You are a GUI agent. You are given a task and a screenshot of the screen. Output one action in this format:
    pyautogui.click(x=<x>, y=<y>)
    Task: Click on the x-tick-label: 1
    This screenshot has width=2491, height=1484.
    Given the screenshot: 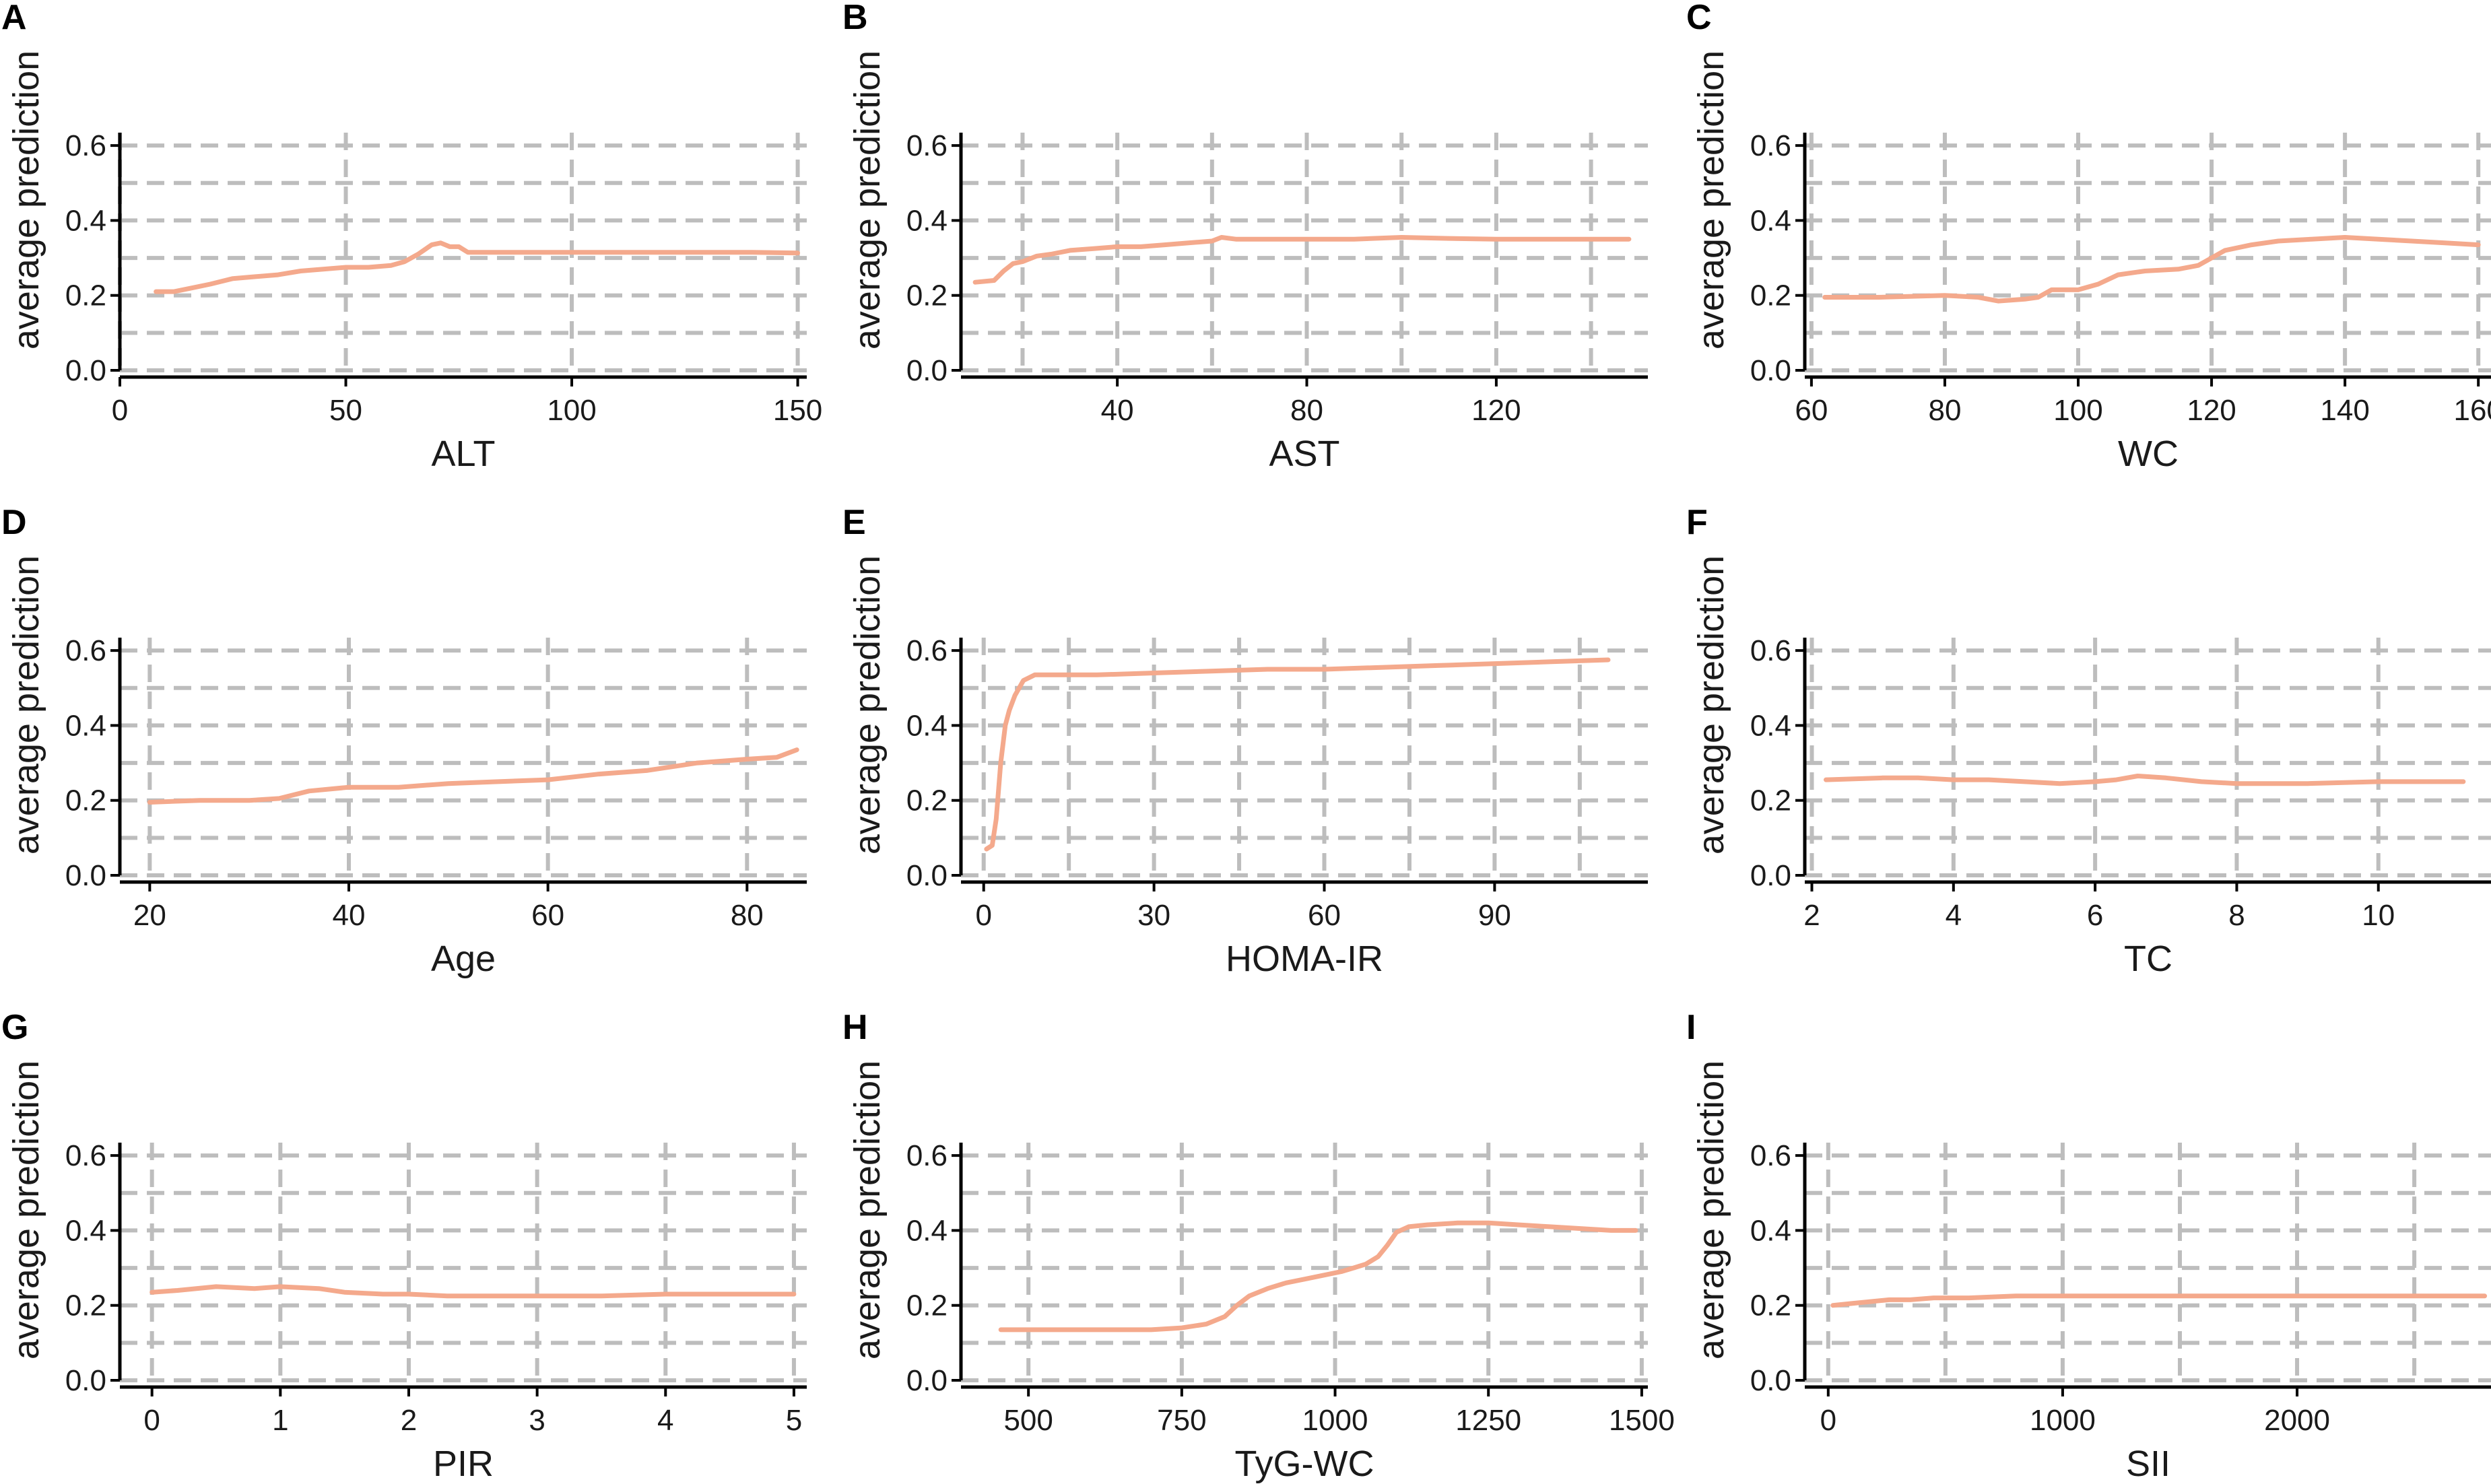 What is the action you would take?
    pyautogui.click(x=280, y=1420)
    